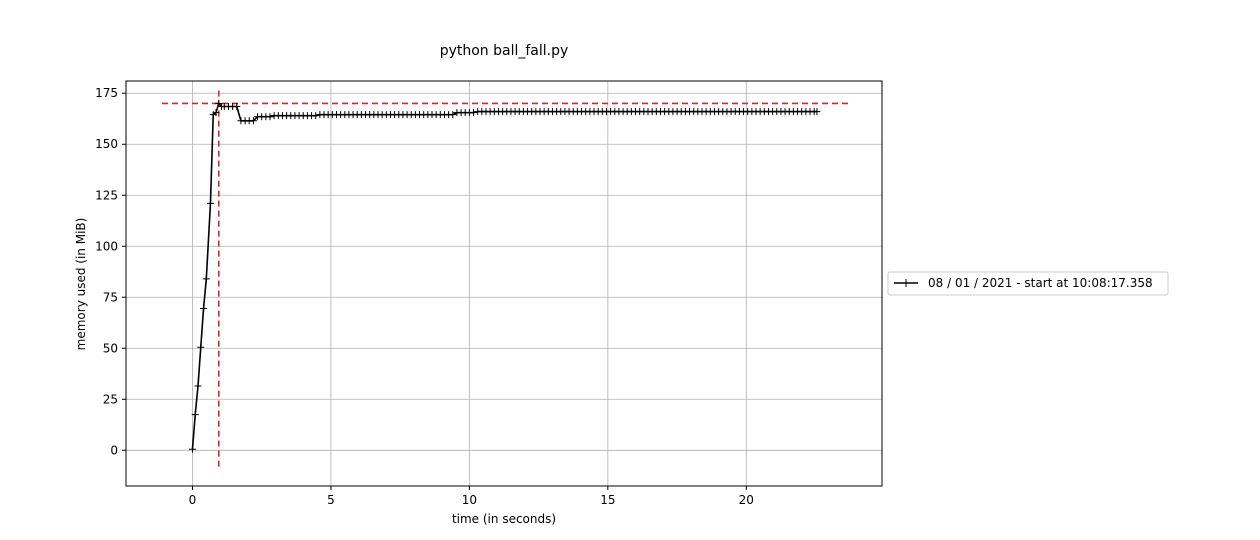  I want to click on x-axis: 0 5 10 15 20, so click(471, 496).